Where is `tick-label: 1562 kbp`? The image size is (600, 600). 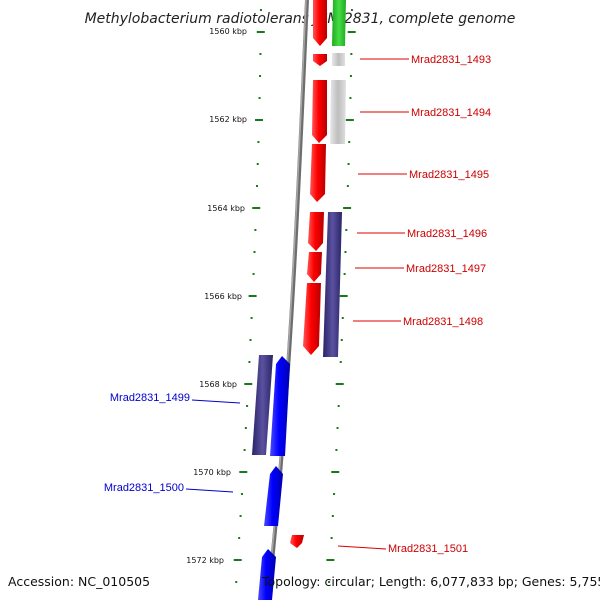 tick-label: 1562 kbp is located at coordinates (228, 119).